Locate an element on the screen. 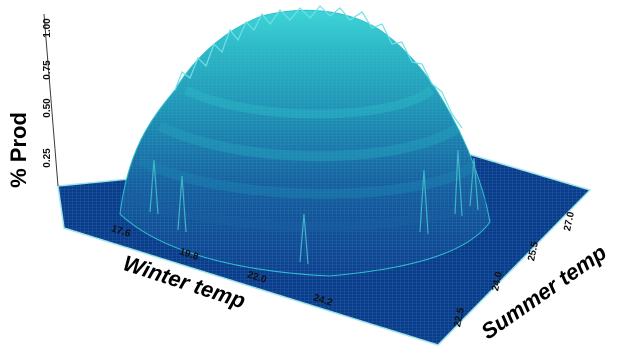 Image resolution: width=623 pixels, height=353 pixels. z-tick-label: 0.75 is located at coordinates (47, 70).